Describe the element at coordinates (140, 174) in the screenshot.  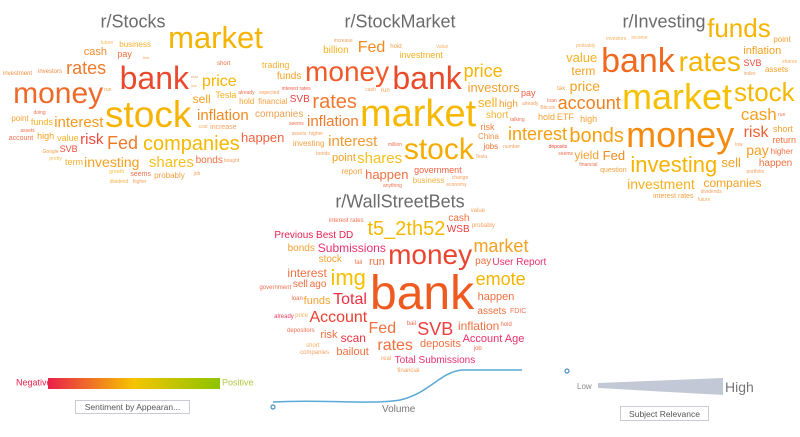
I see `word-seems: seems` at that location.